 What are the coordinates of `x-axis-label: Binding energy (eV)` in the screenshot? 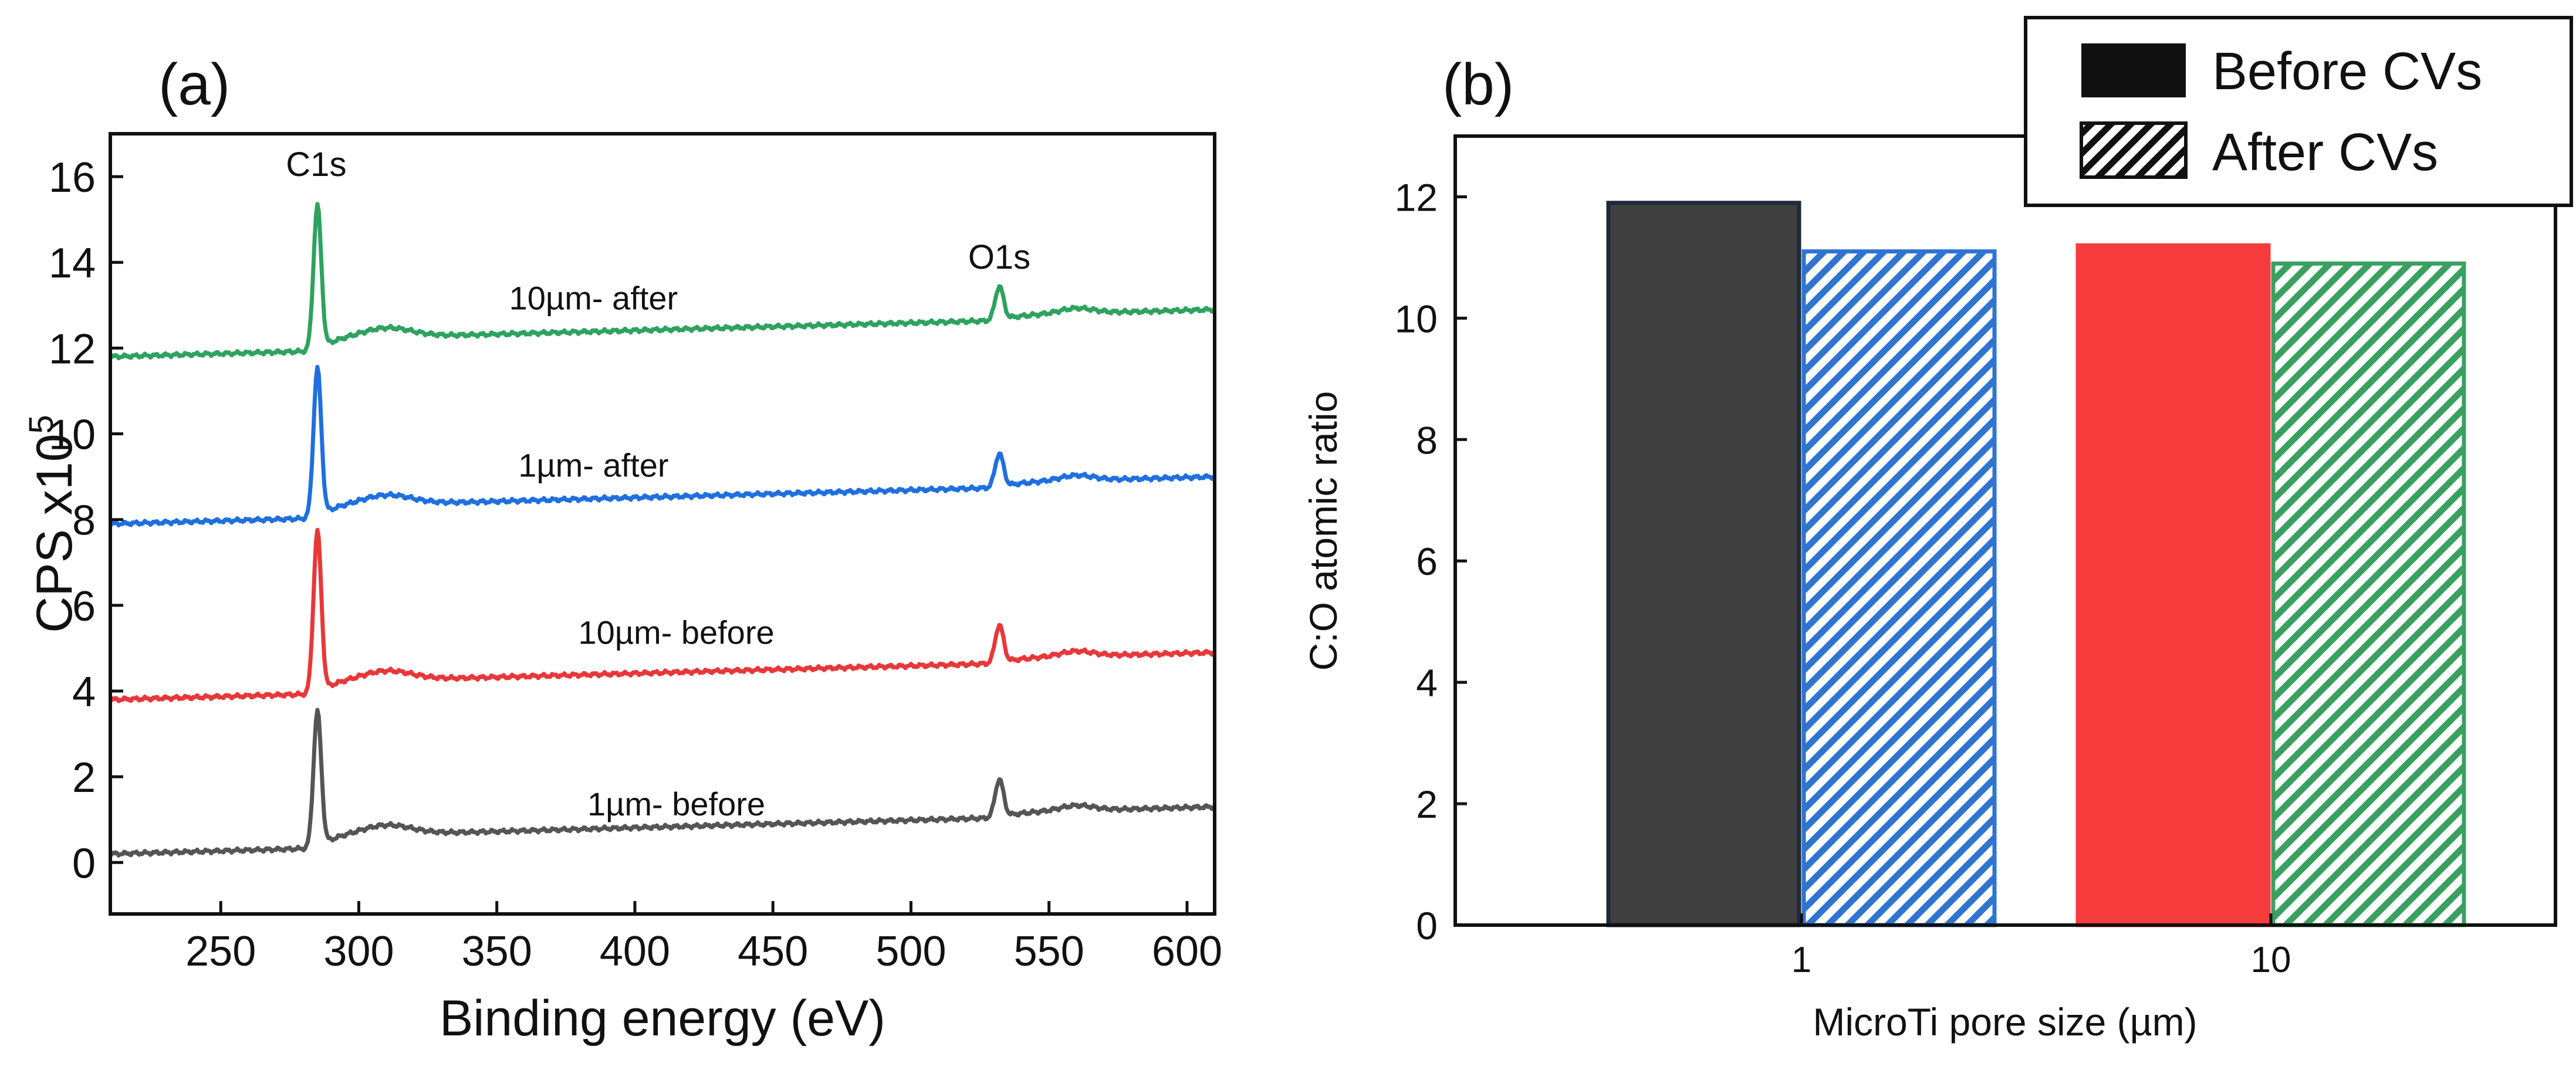 It's located at (662, 1018).